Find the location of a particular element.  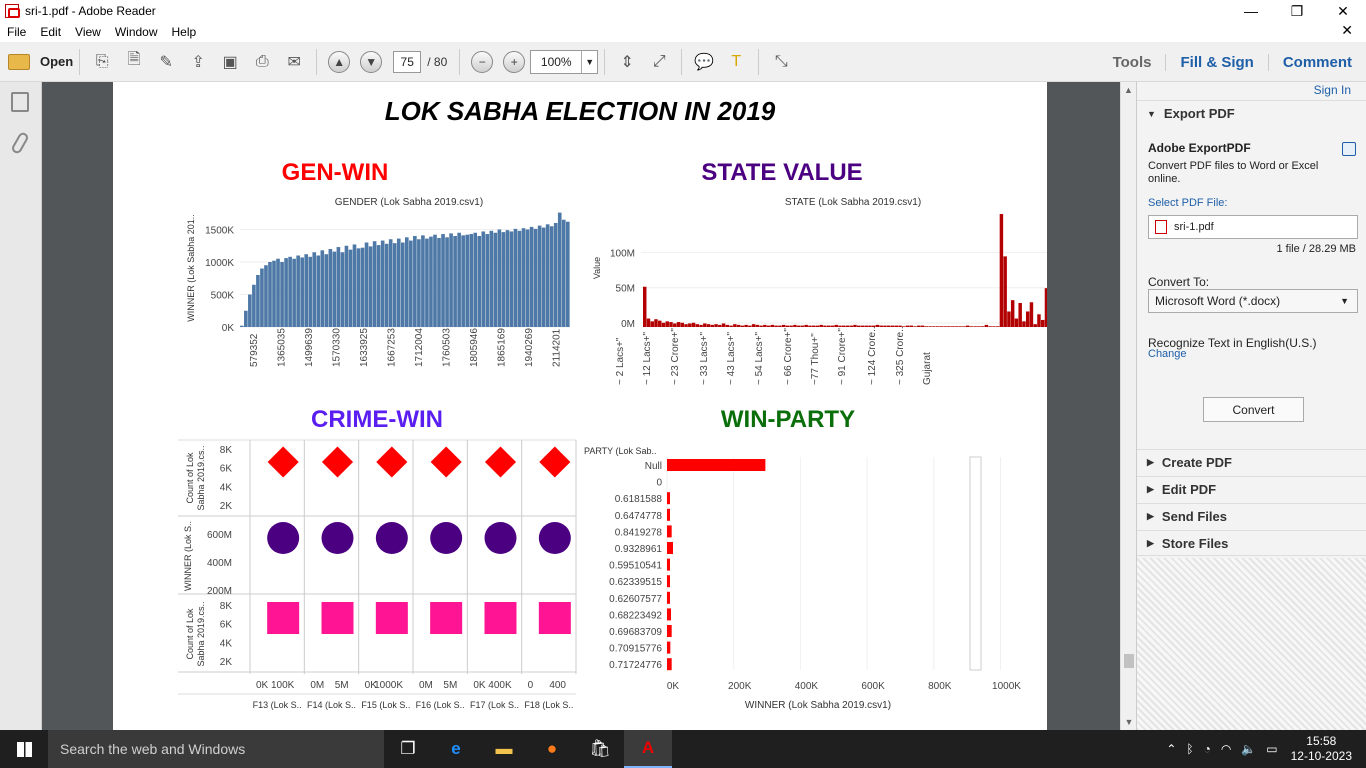

edge-icon: e is located at coordinates (456, 748).